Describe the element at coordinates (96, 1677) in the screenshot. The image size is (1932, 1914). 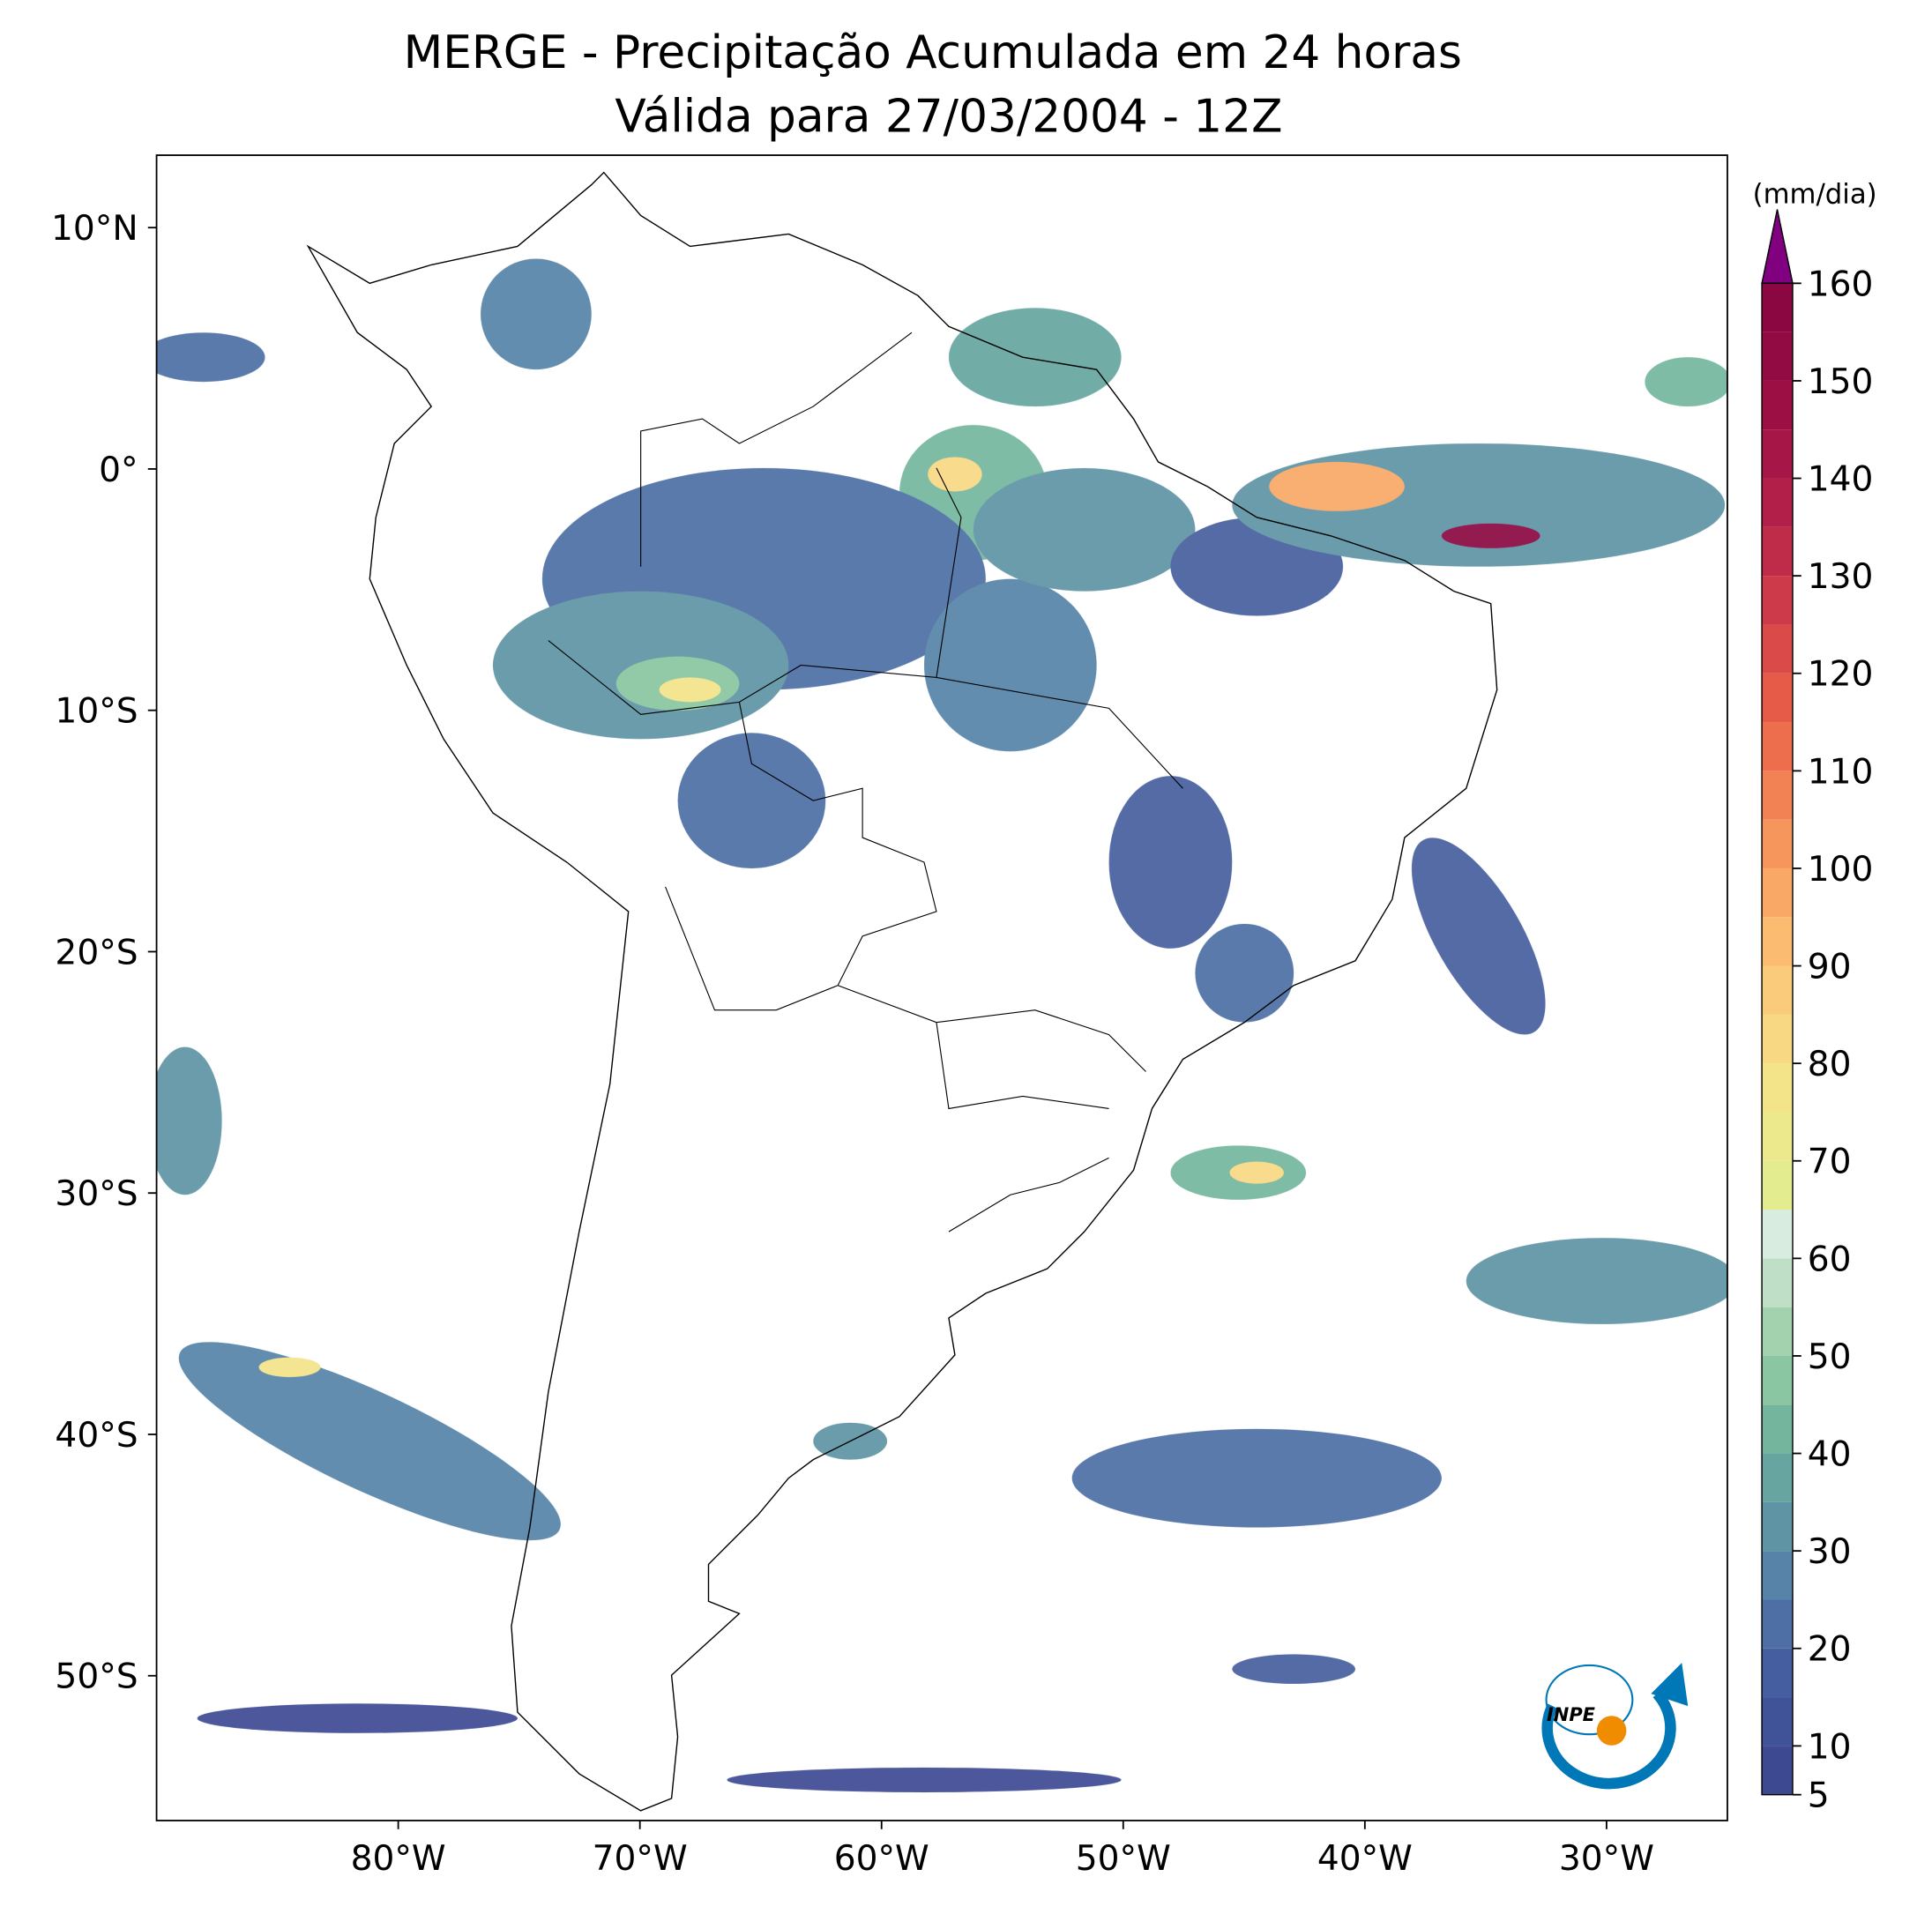
I see `y-tick-label: 50°S` at that location.